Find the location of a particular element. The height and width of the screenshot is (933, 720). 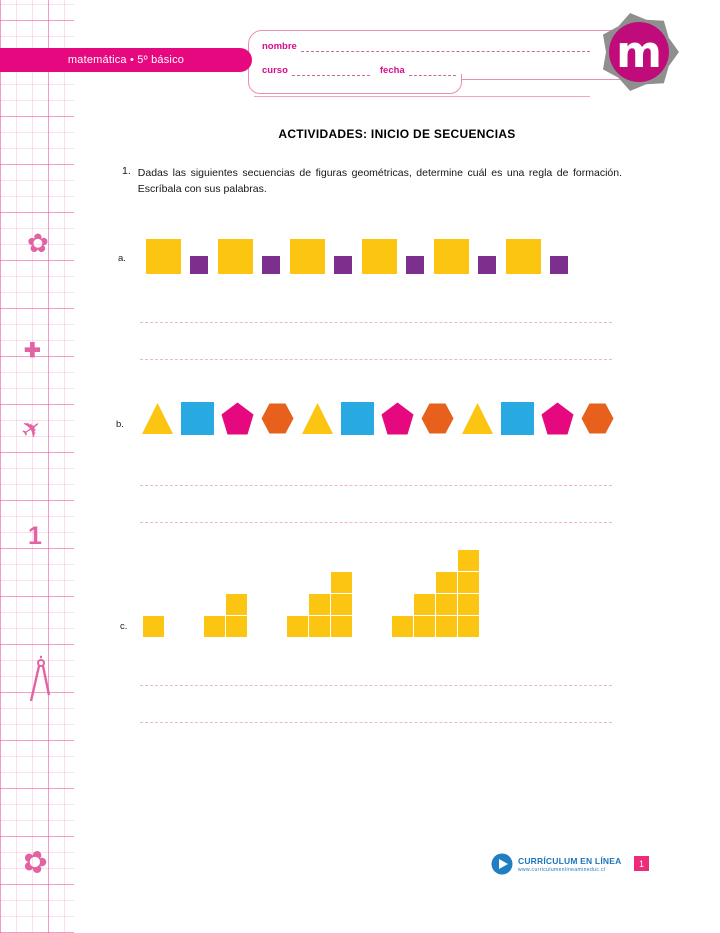

sequence-b-label: b. is located at coordinates (120, 424).